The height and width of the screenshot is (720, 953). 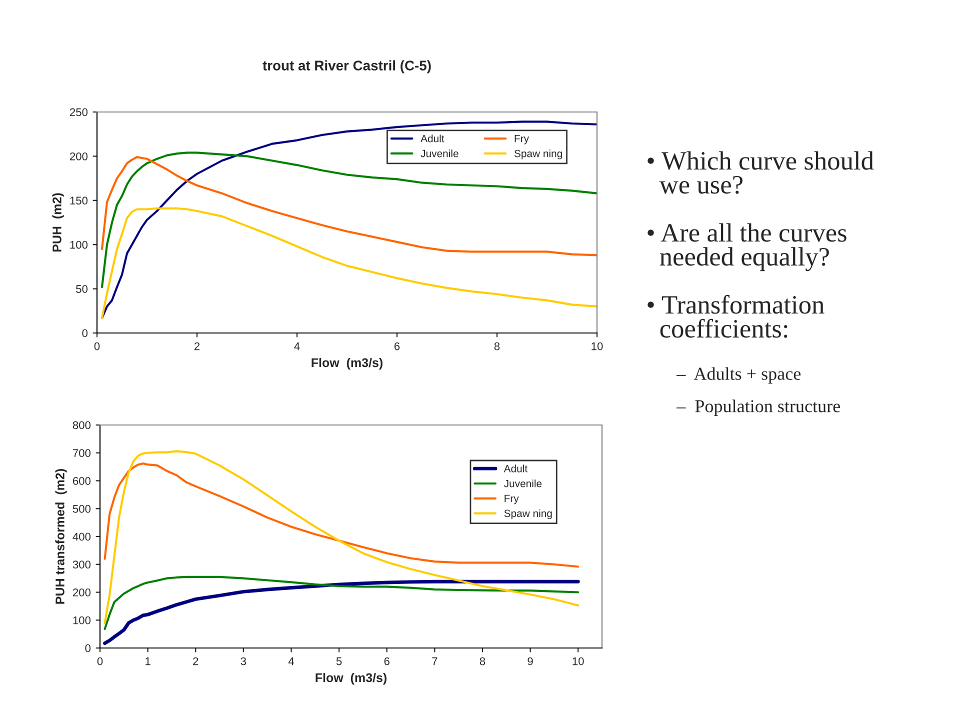 What do you see at coordinates (82, 481) in the screenshot?
I see `y-tick-label: 600` at bounding box center [82, 481].